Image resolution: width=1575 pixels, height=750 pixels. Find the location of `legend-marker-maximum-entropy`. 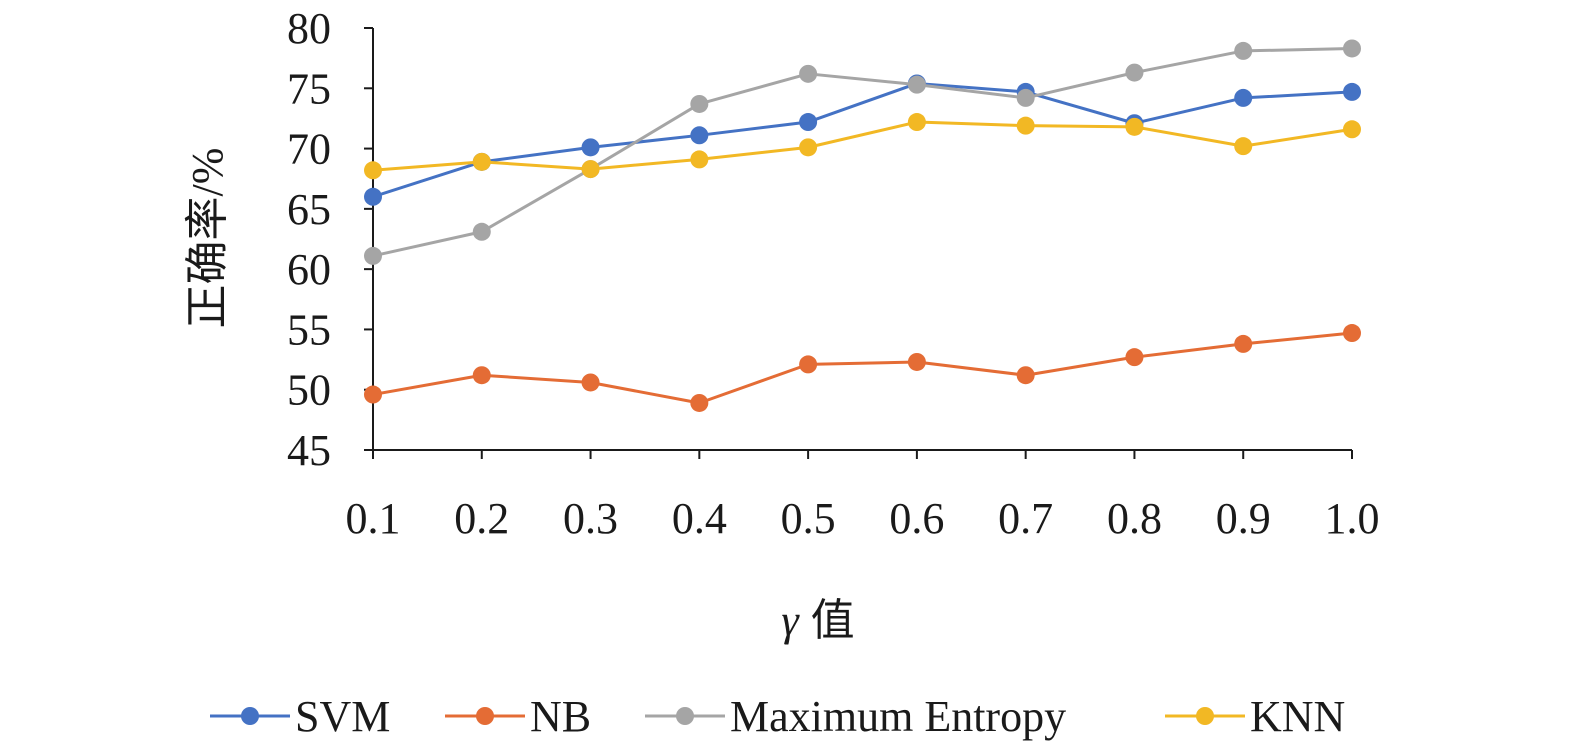

legend-marker-maximum-entropy is located at coordinates (685, 716).